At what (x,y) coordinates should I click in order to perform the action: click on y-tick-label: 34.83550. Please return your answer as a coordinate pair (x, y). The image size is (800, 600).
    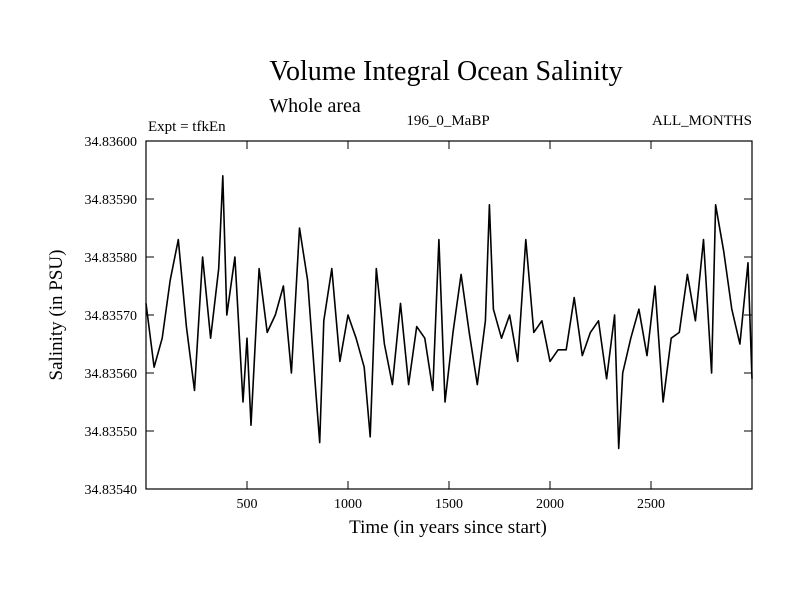
    Looking at the image, I should click on (111, 432).